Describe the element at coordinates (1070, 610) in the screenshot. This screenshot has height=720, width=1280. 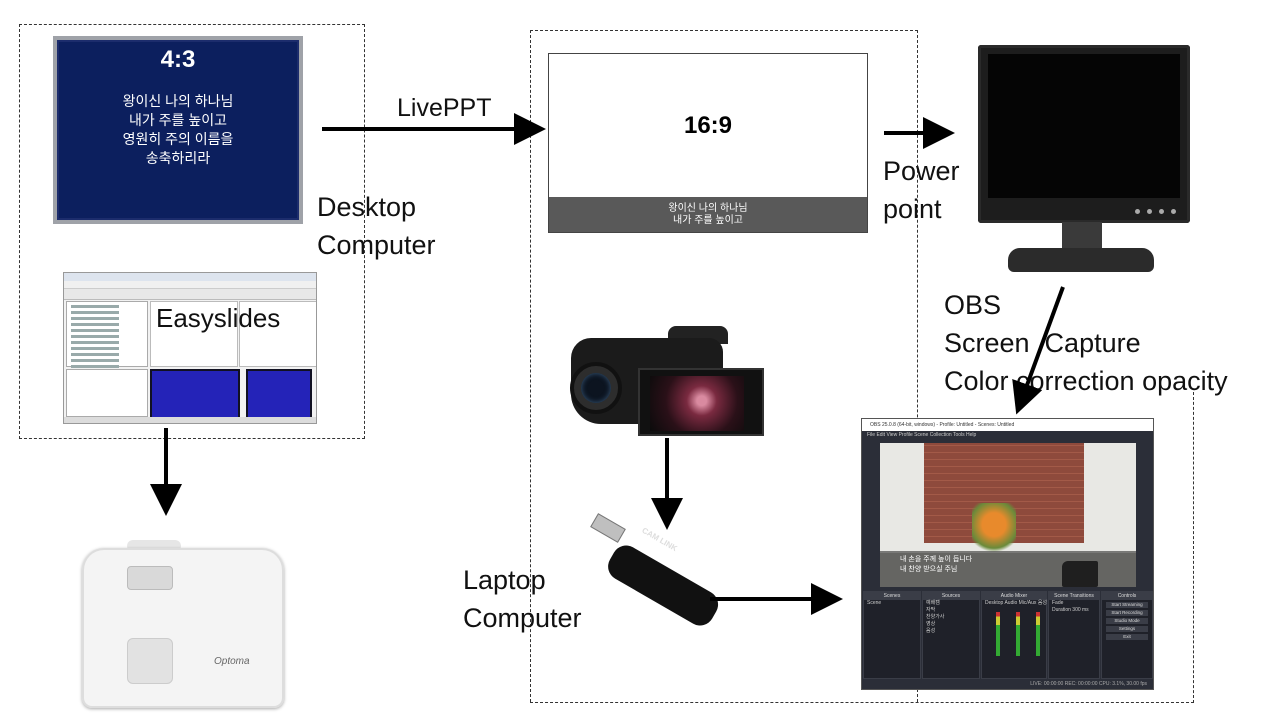
I see `transition-duration: Duration 300 ms` at that location.